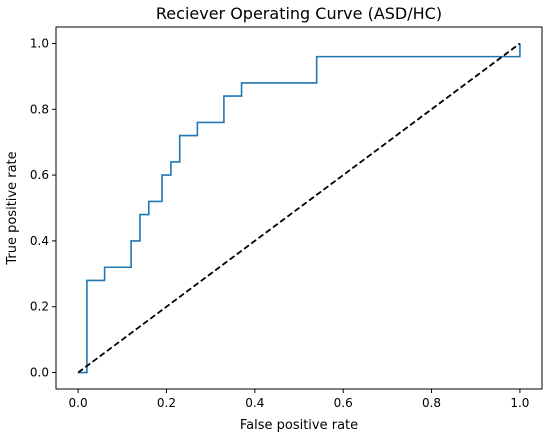 This screenshot has height=436, width=550. Describe the element at coordinates (519, 403) in the screenshot. I see `x-tick-label: 1.0` at that location.